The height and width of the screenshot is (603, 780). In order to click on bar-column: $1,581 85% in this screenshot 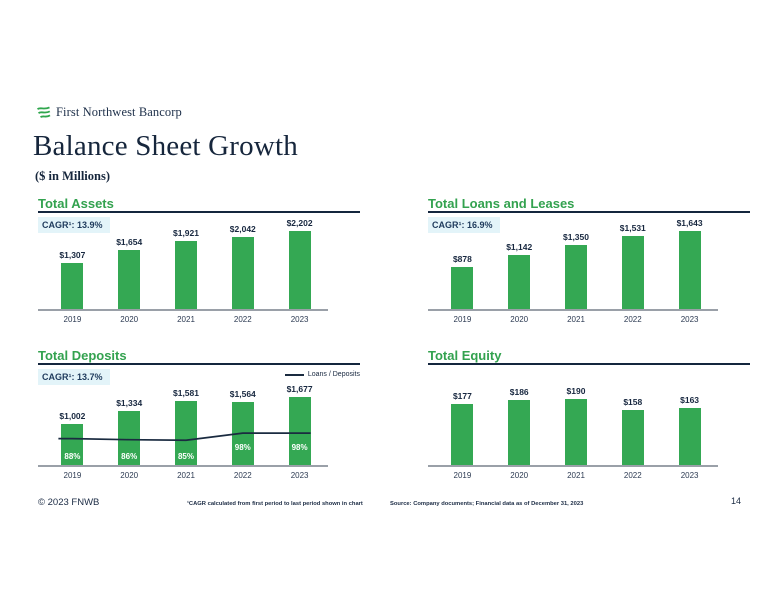, I will do `click(186, 426)`.